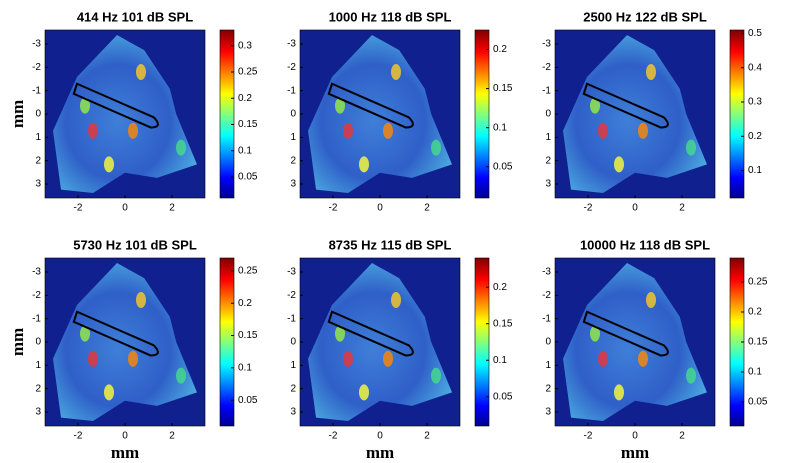 The height and width of the screenshot is (463, 800). Describe the element at coordinates (380, 452) in the screenshot. I see `x-axis-label: mm` at that location.